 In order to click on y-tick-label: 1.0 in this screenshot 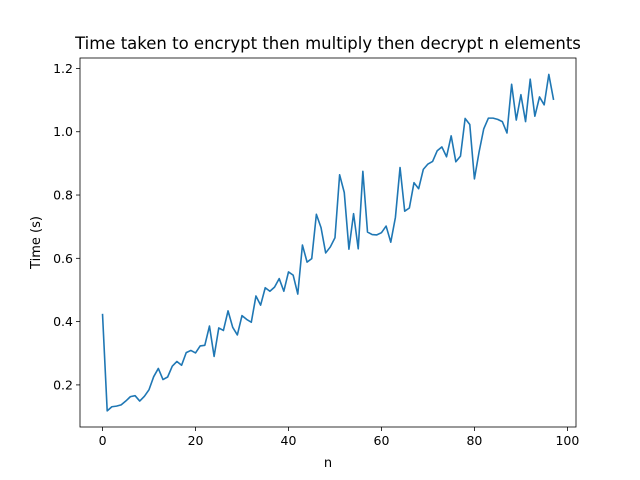, I will do `click(63, 131)`.